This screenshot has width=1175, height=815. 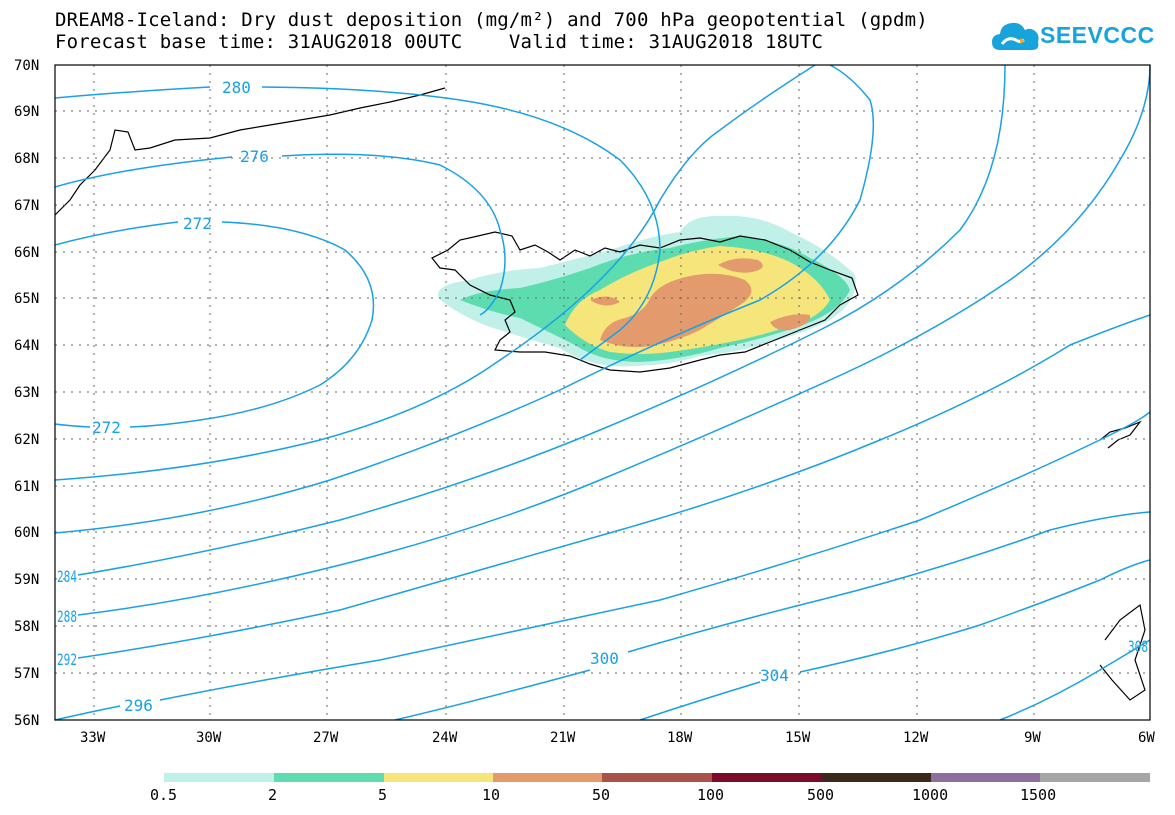 I want to click on lat-label: 69N, so click(x=26, y=112).